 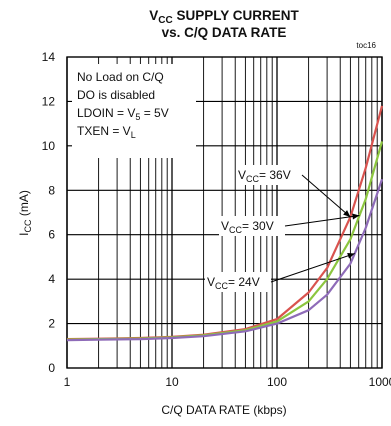 What do you see at coordinates (233, 283) in the screenshot?
I see `series-label-2: VCC= 24V` at bounding box center [233, 283].